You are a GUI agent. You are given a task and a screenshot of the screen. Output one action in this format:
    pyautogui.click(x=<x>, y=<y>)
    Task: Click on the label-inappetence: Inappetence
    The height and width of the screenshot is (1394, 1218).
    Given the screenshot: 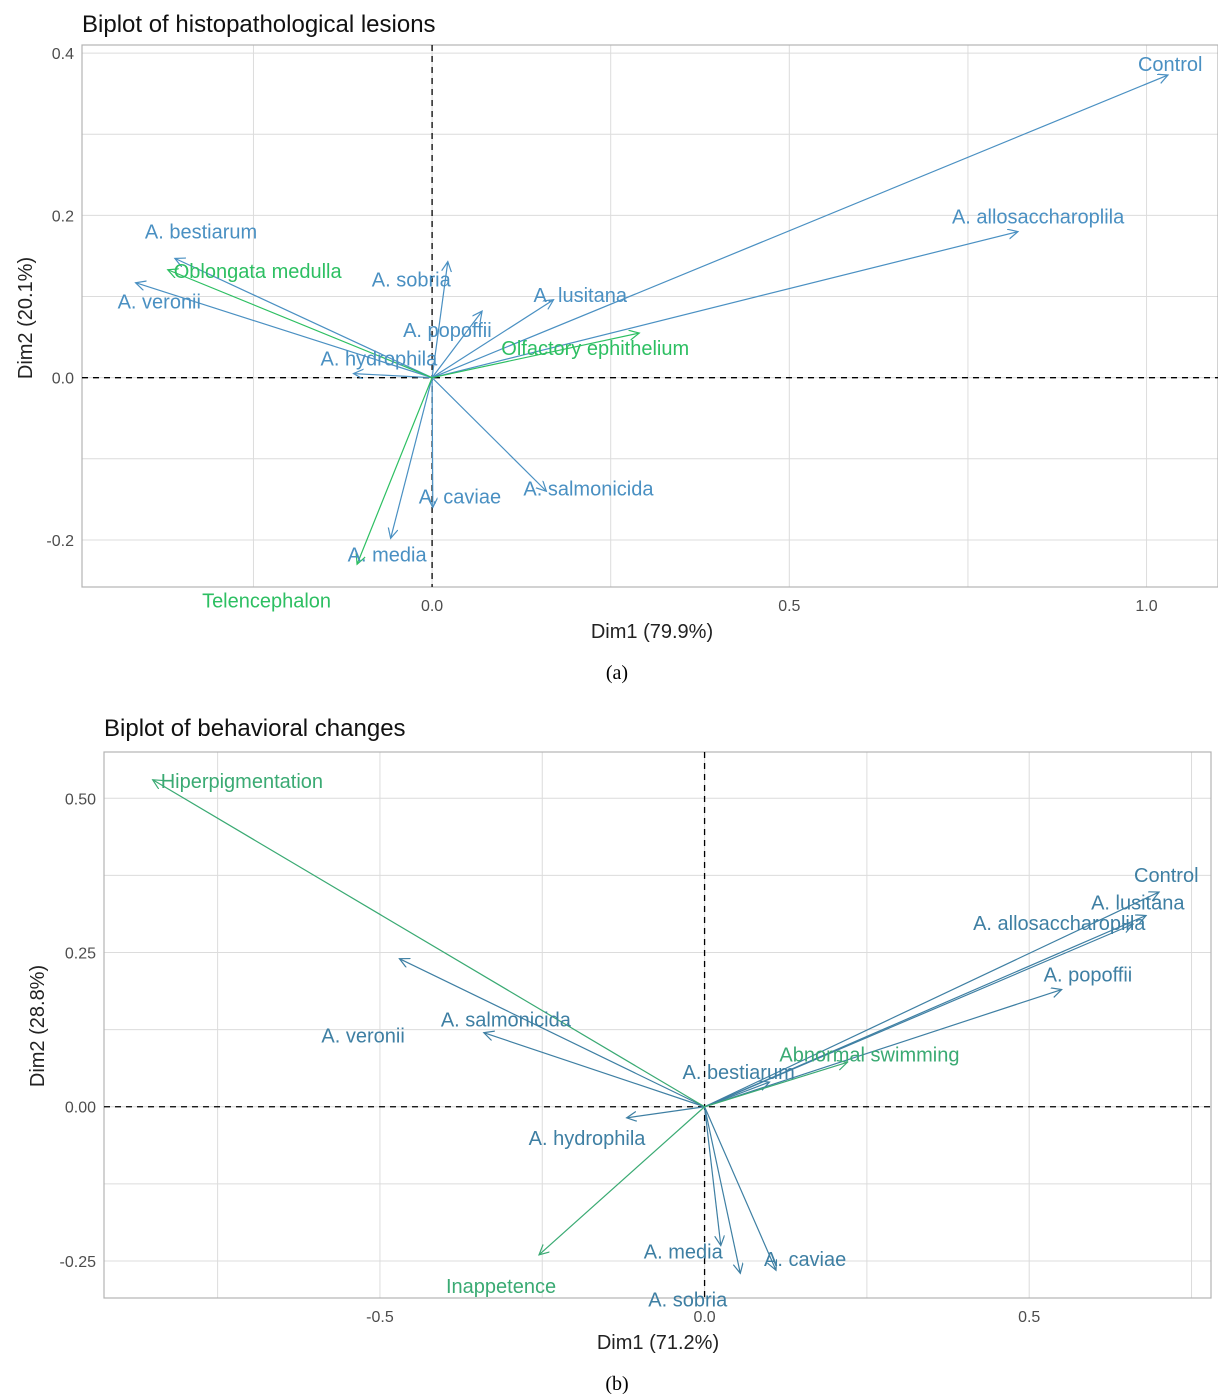 What is the action you would take?
    pyautogui.click(x=501, y=1287)
    